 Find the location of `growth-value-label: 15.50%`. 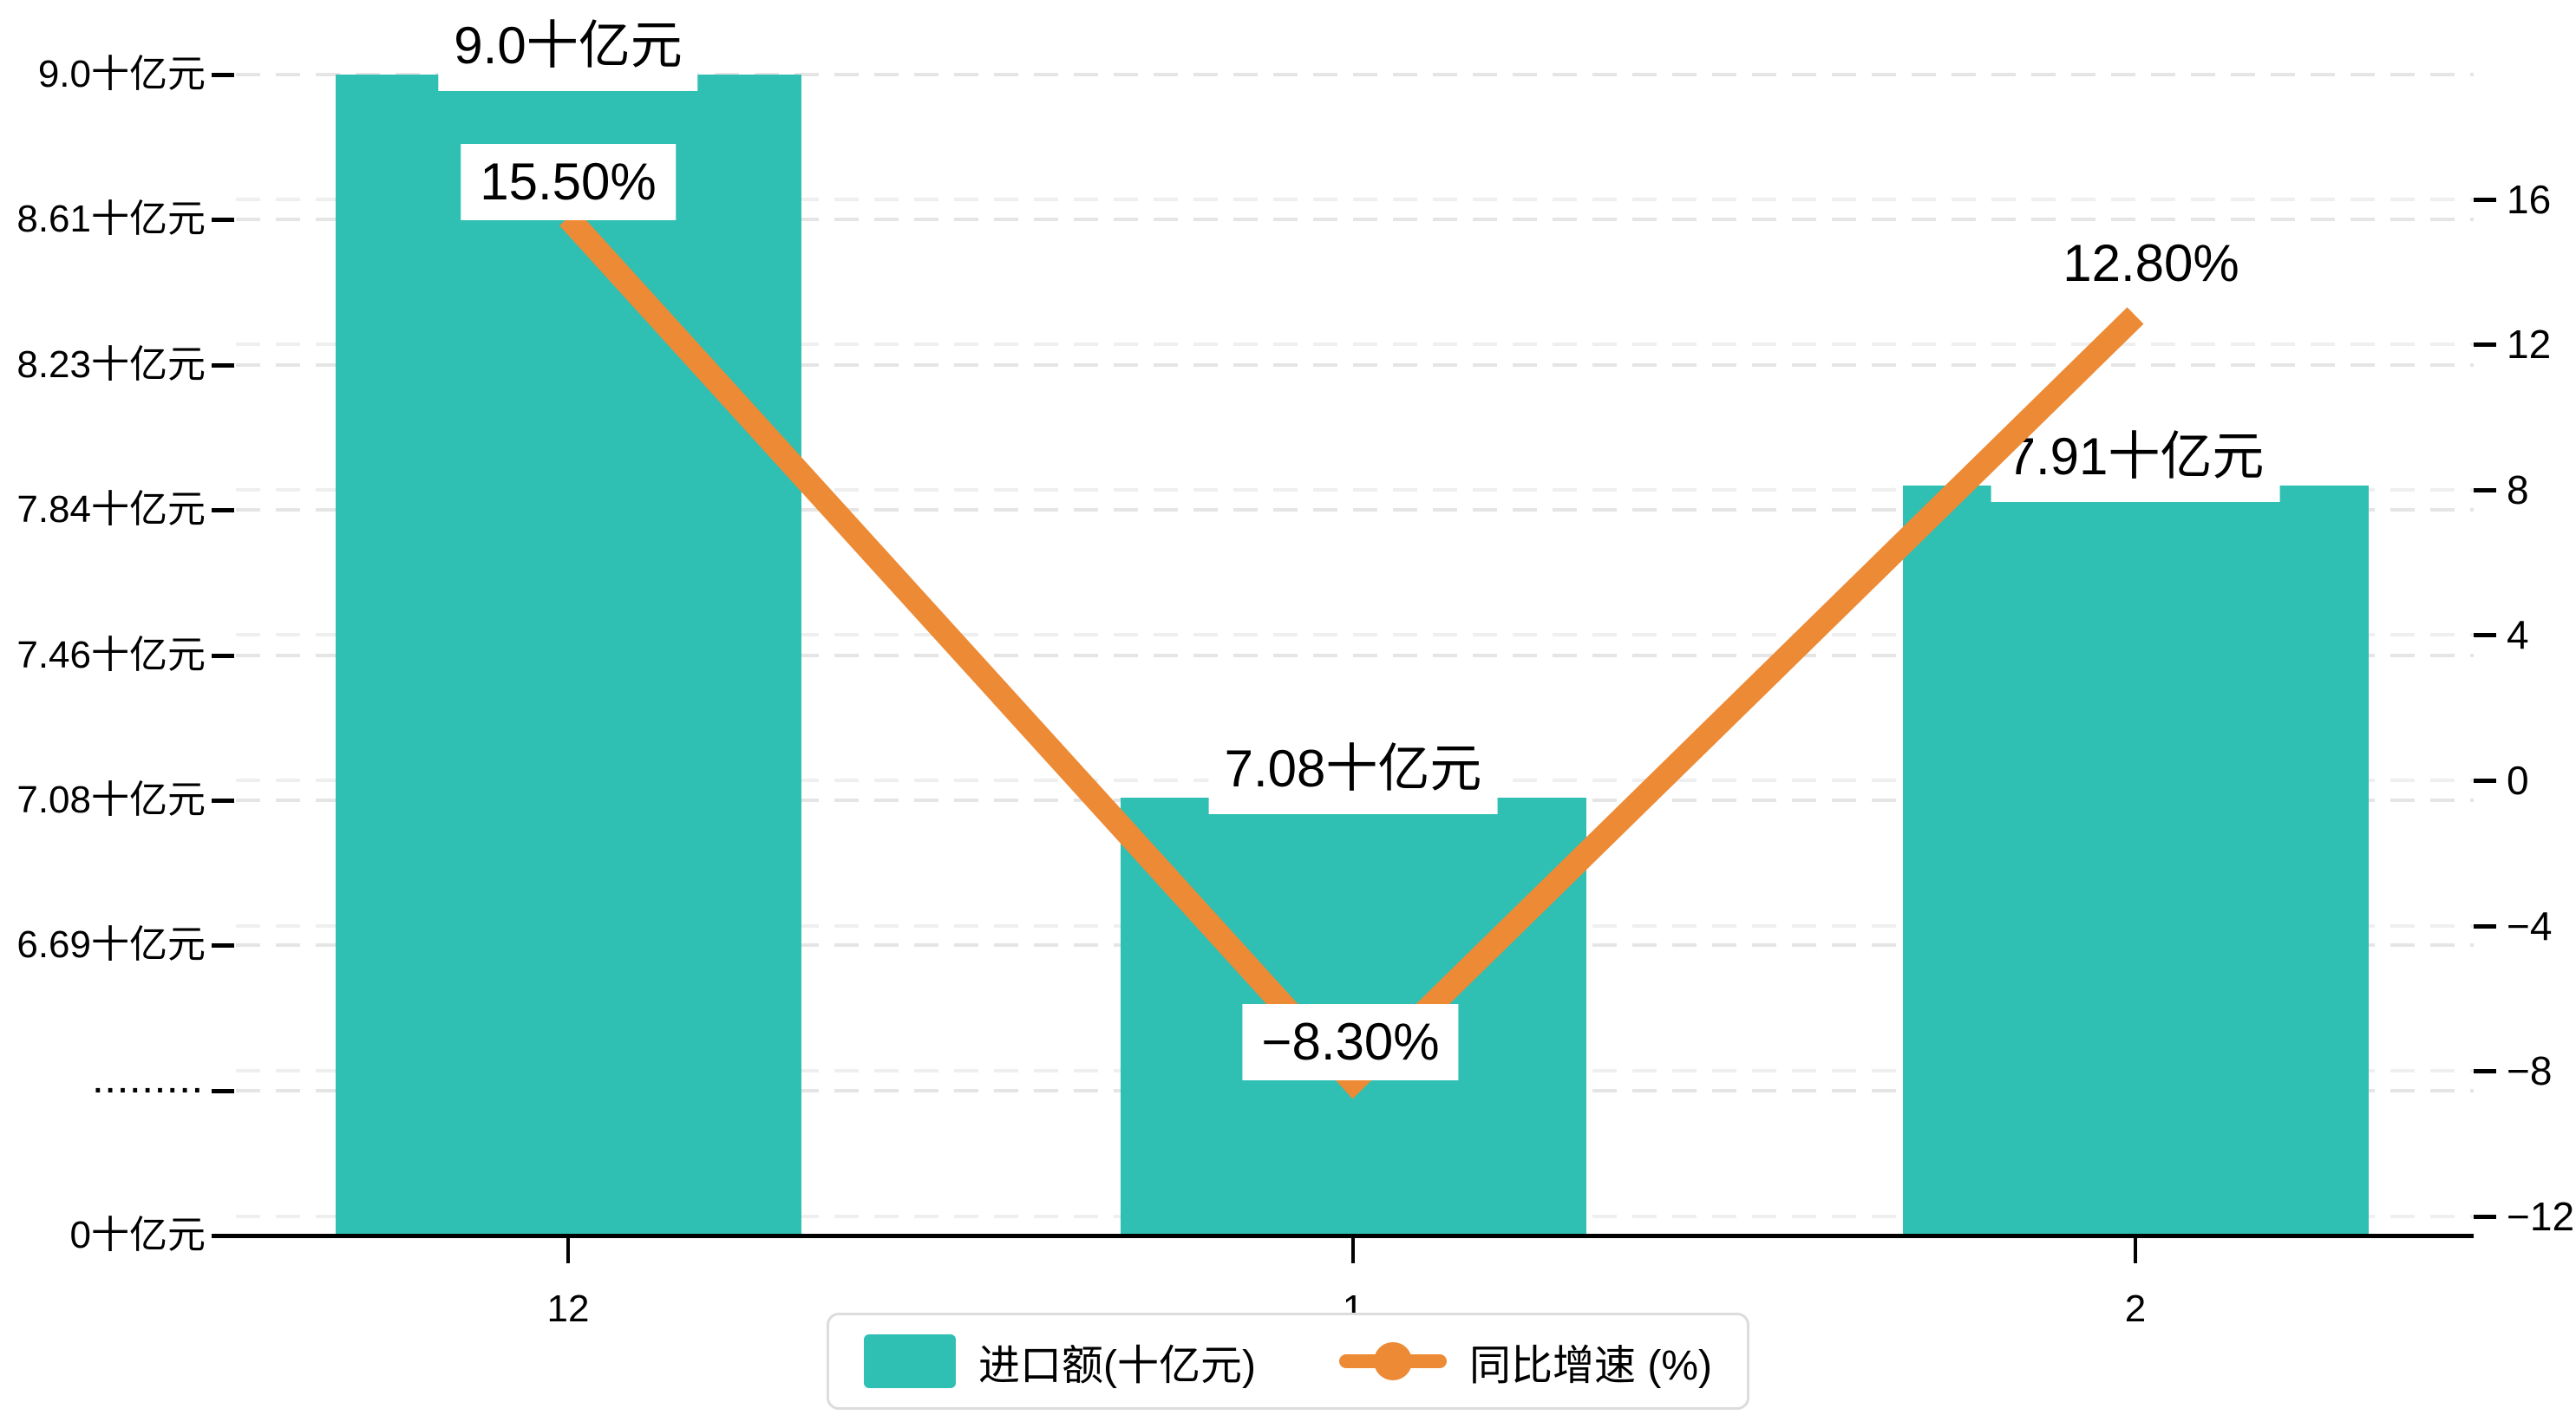

growth-value-label: 15.50% is located at coordinates (568, 182).